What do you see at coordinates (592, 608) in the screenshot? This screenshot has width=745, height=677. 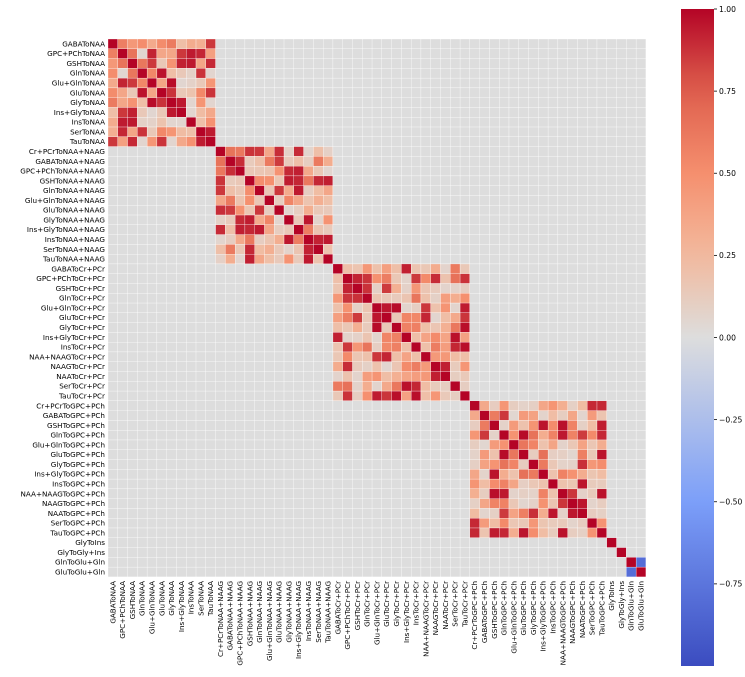 I see `column-tick-label: SerToGPC+PCh` at bounding box center [592, 608].